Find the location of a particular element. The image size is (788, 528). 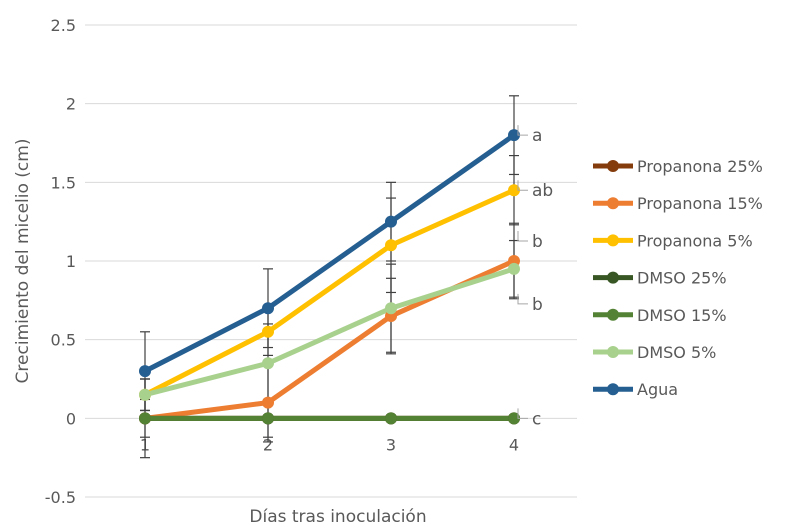

x-tick-label: 2 is located at coordinates (268, 444).